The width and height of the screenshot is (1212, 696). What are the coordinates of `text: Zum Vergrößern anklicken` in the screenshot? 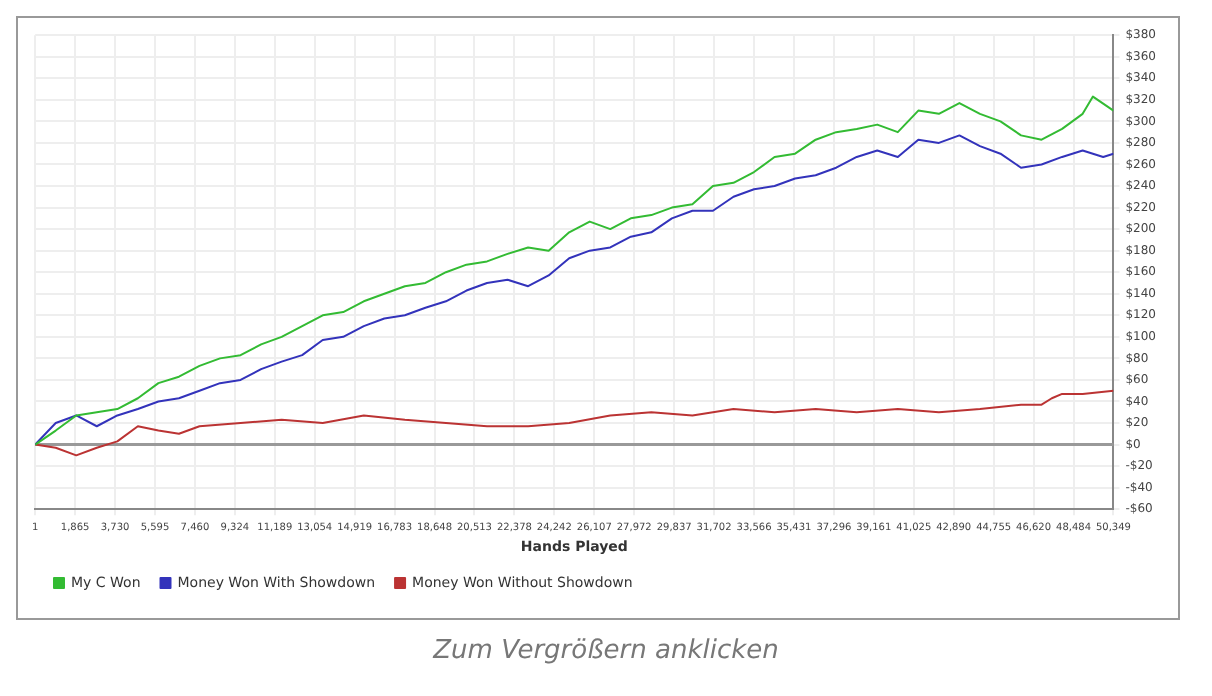 It's located at (605, 651).